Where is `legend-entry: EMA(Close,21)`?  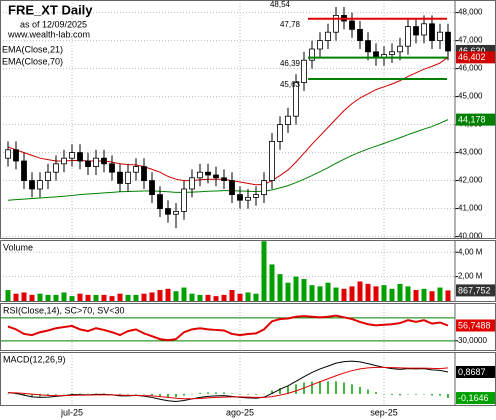 legend-entry: EMA(Close,21) is located at coordinates (32, 49).